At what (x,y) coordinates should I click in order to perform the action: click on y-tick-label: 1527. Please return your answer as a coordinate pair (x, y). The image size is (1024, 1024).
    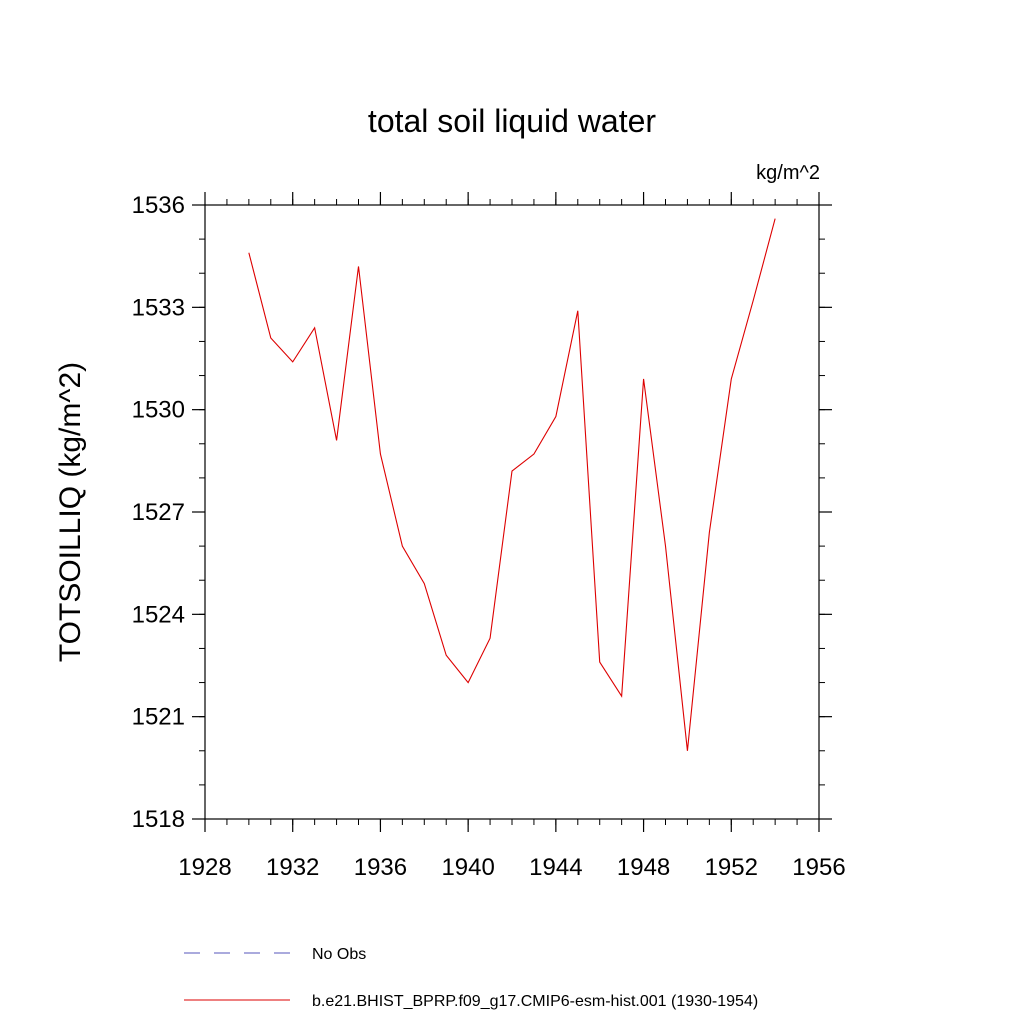
    Looking at the image, I should click on (158, 512).